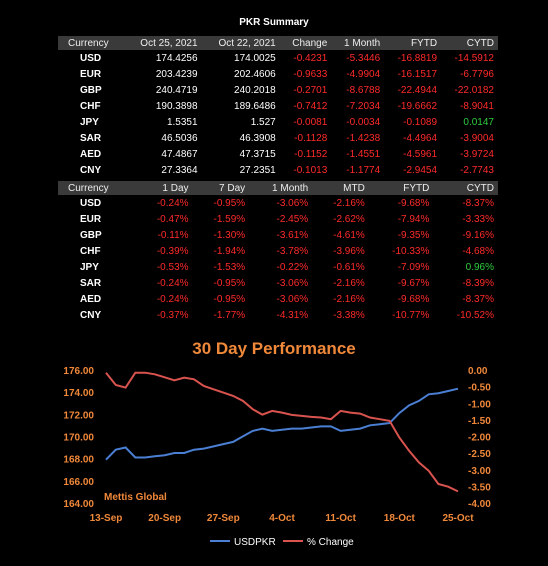 The image size is (548, 566). Describe the element at coordinates (281, 188) in the screenshot. I see `perf-header-cell: 1 Month` at that location.